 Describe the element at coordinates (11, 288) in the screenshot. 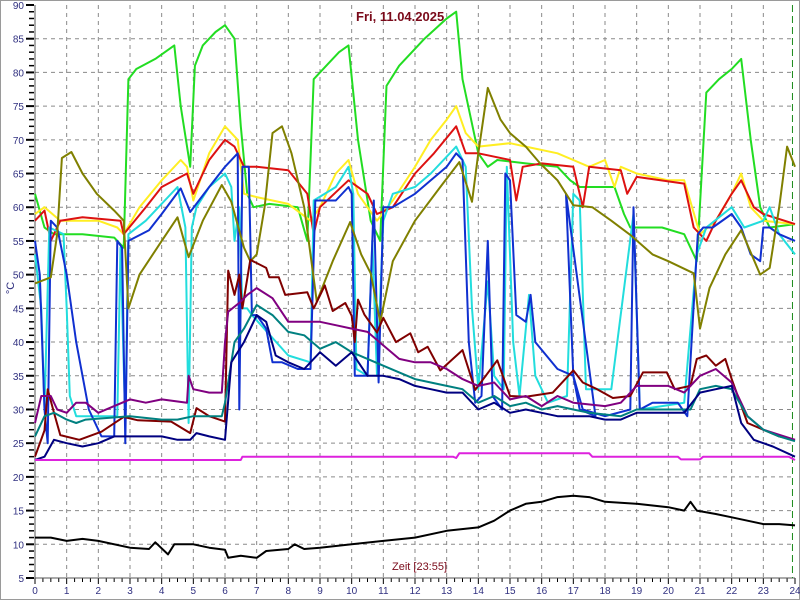

I see `y-axis-label: °C` at that location.